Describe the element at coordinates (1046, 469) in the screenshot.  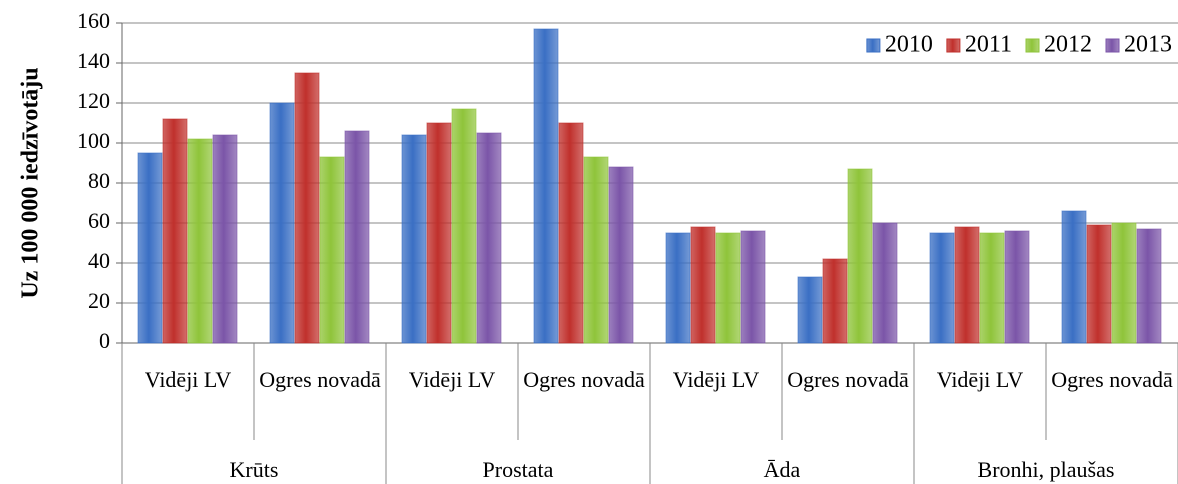
I see `group-label: Bronhi, plaušas` at that location.